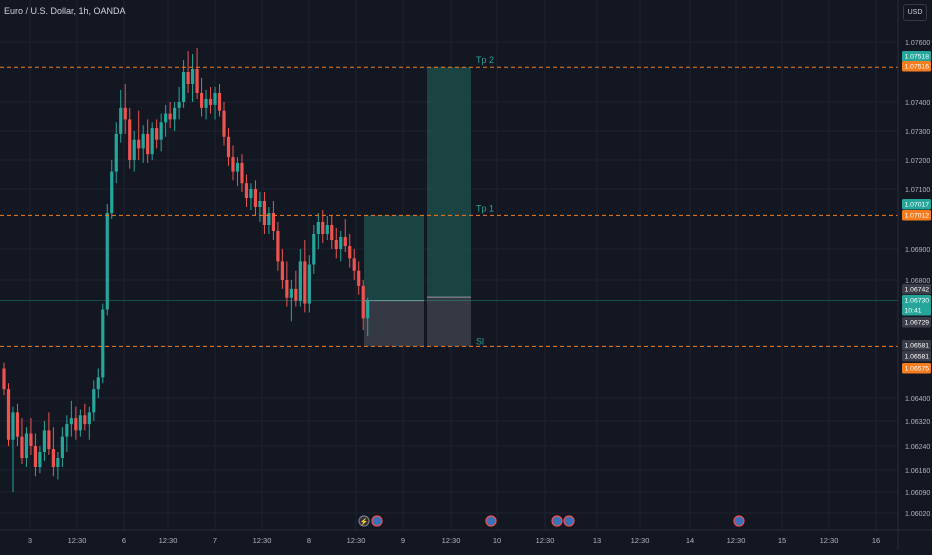 The image size is (932, 555). Describe the element at coordinates (917, 43) in the screenshot. I see `price-tick-label: 1.07600` at that location.